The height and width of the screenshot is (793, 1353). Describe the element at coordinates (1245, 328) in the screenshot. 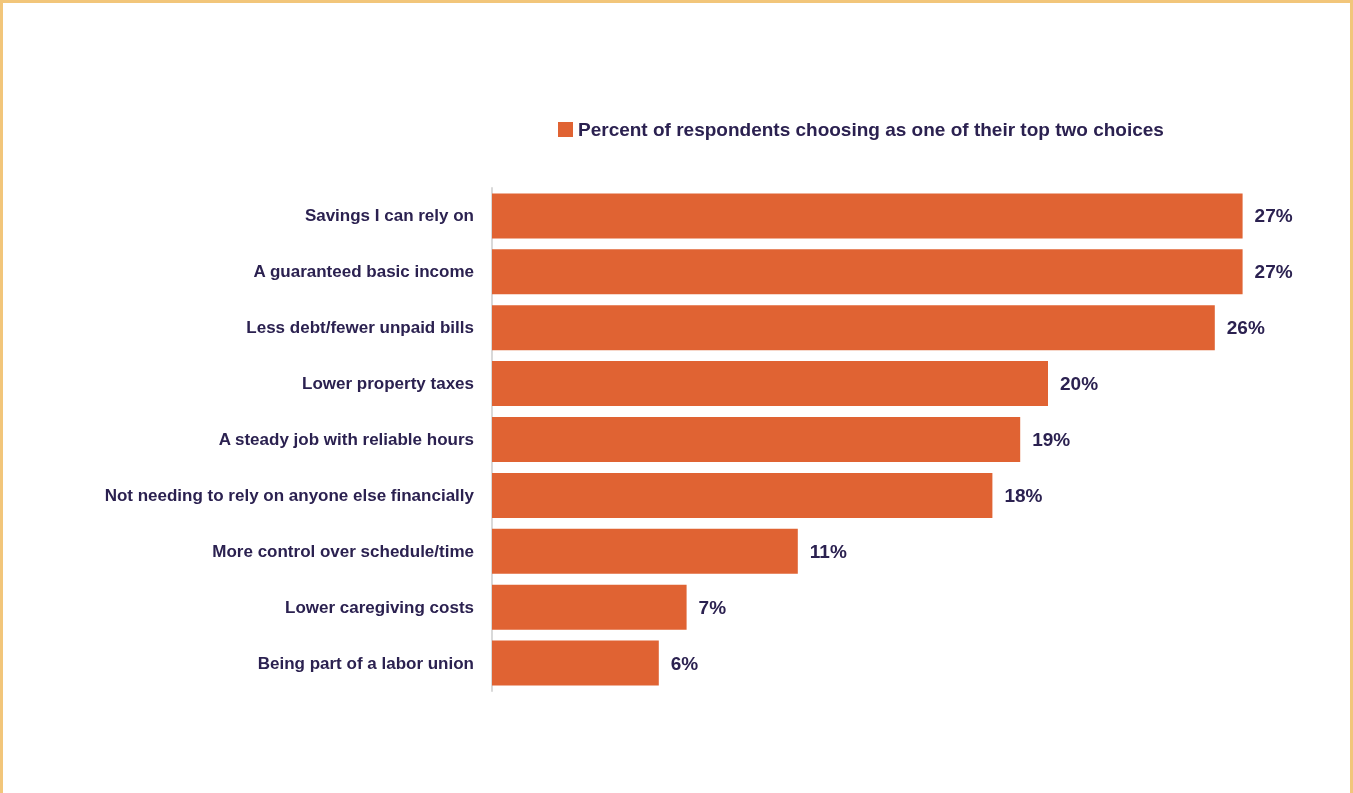

I see `data-label: 26%` at that location.